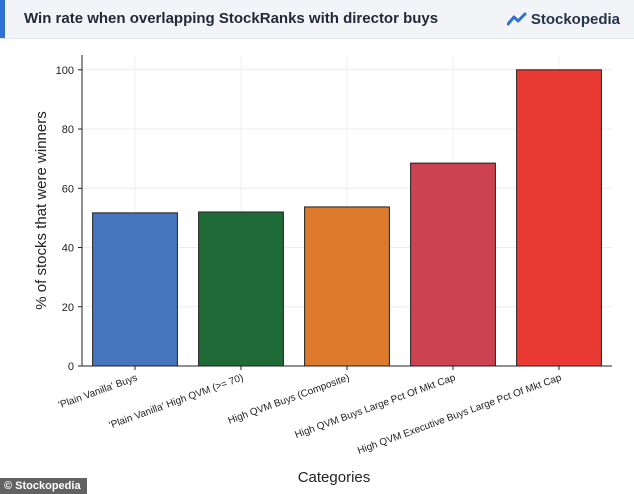  Describe the element at coordinates (516, 19) in the screenshot. I see `trend-icon` at that location.